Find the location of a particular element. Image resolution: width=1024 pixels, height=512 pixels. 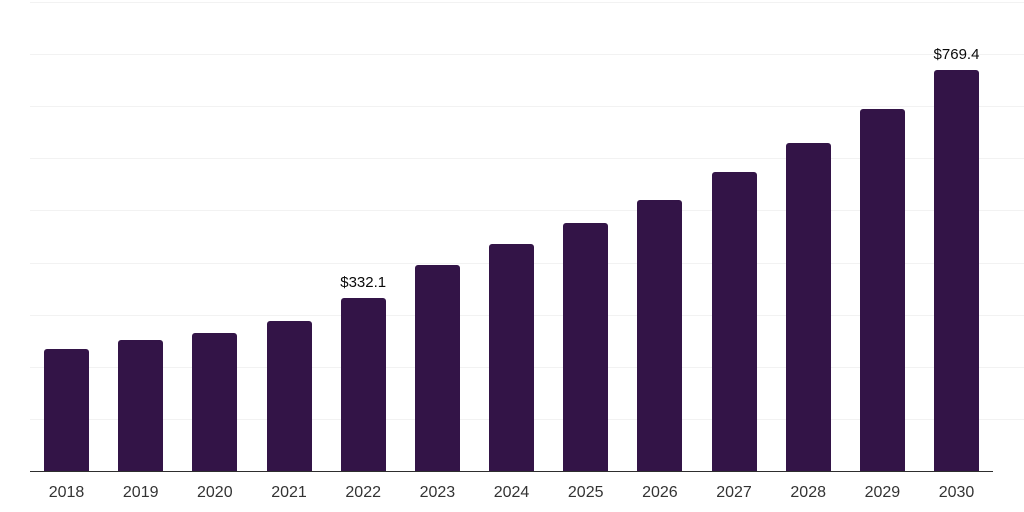

bar-2023 is located at coordinates (437, 367).